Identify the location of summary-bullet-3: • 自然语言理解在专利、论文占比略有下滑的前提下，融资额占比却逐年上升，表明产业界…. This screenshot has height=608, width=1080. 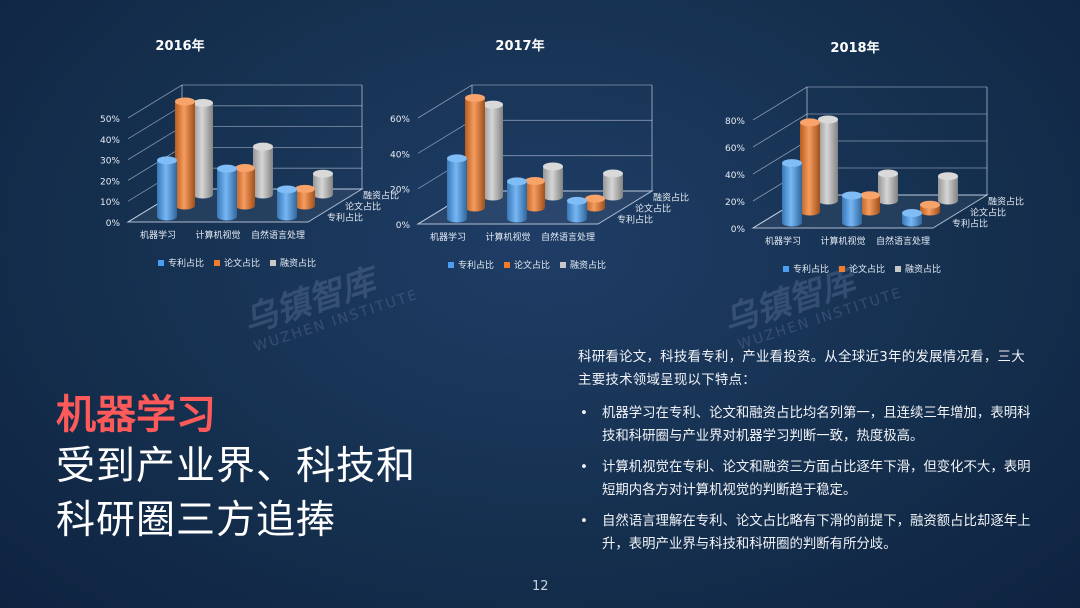
(805, 533).